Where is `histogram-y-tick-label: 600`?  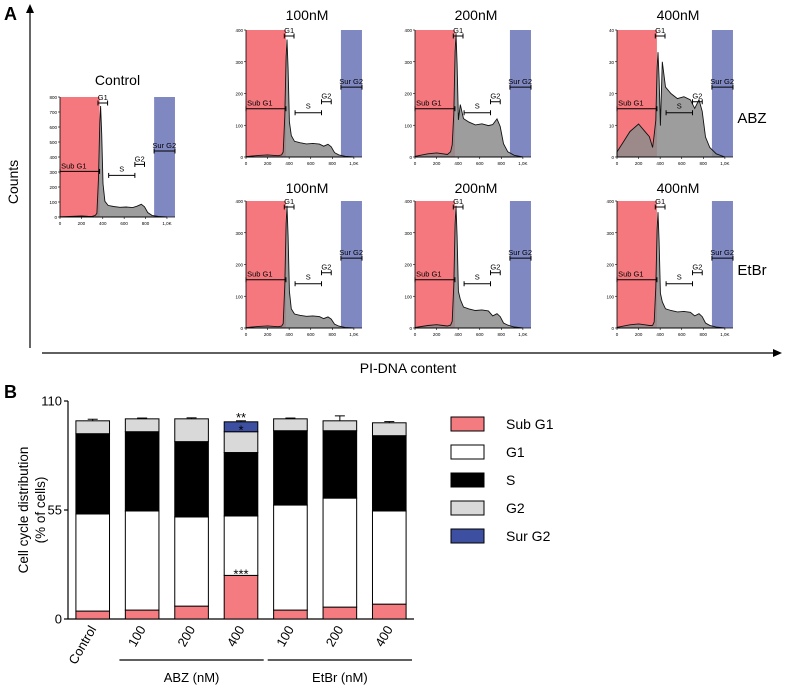 histogram-y-tick-label: 600 is located at coordinates (53, 127).